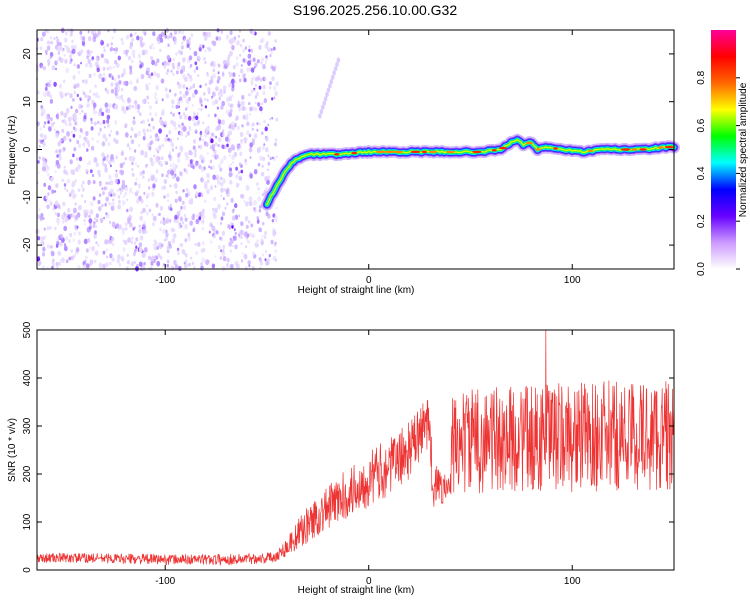 This screenshot has height=600, width=750. What do you see at coordinates (555, 148) in the screenshot?
I see `ridge-hotspot` at bounding box center [555, 148].